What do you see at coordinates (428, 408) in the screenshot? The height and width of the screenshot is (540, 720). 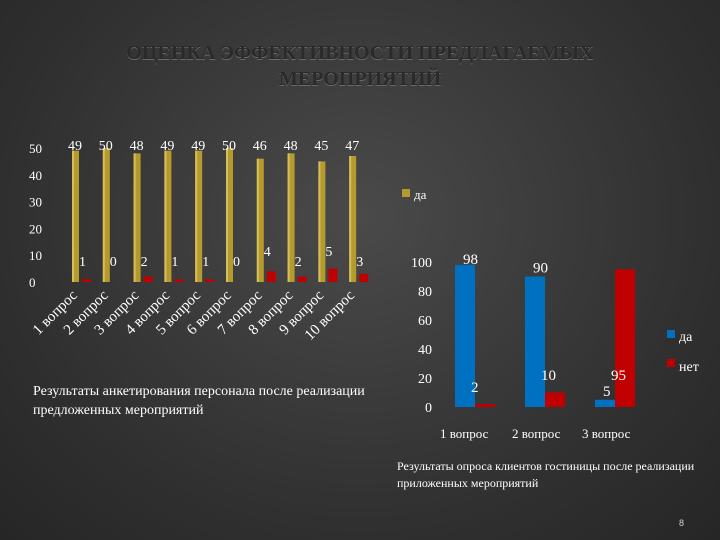 I see `right-y-tick-label: 0` at bounding box center [428, 408].